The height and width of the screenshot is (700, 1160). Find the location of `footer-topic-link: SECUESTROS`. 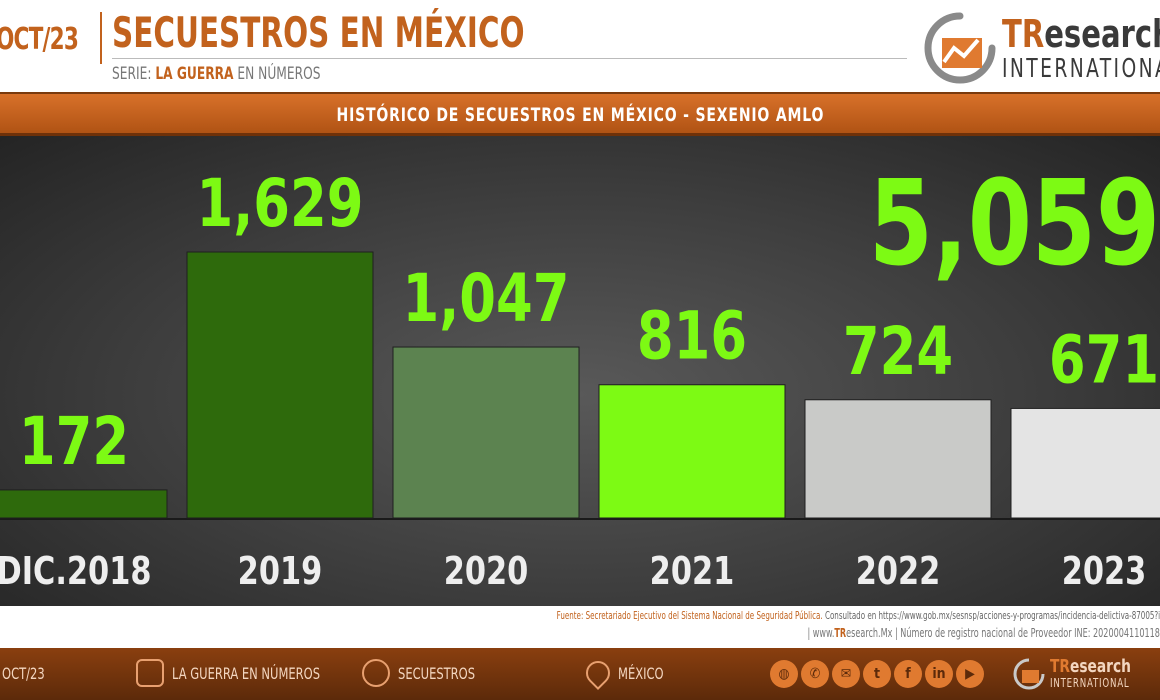

footer-topic-link: SECUESTROS is located at coordinates (428, 674).